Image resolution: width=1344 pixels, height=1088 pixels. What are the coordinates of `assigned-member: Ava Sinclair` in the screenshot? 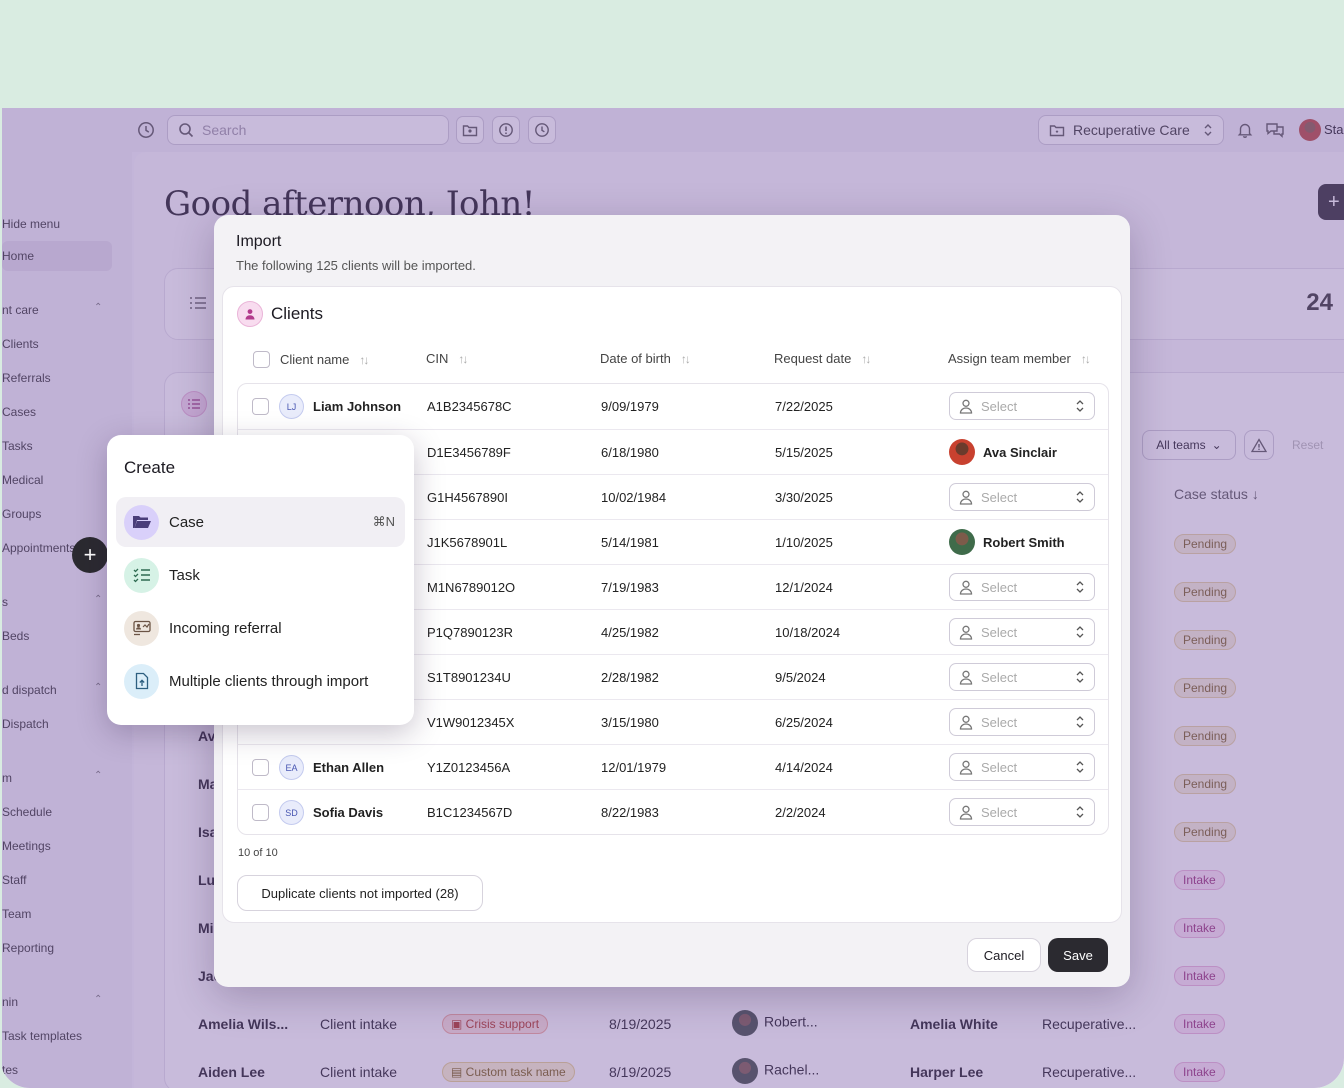 It's located at (1003, 452).